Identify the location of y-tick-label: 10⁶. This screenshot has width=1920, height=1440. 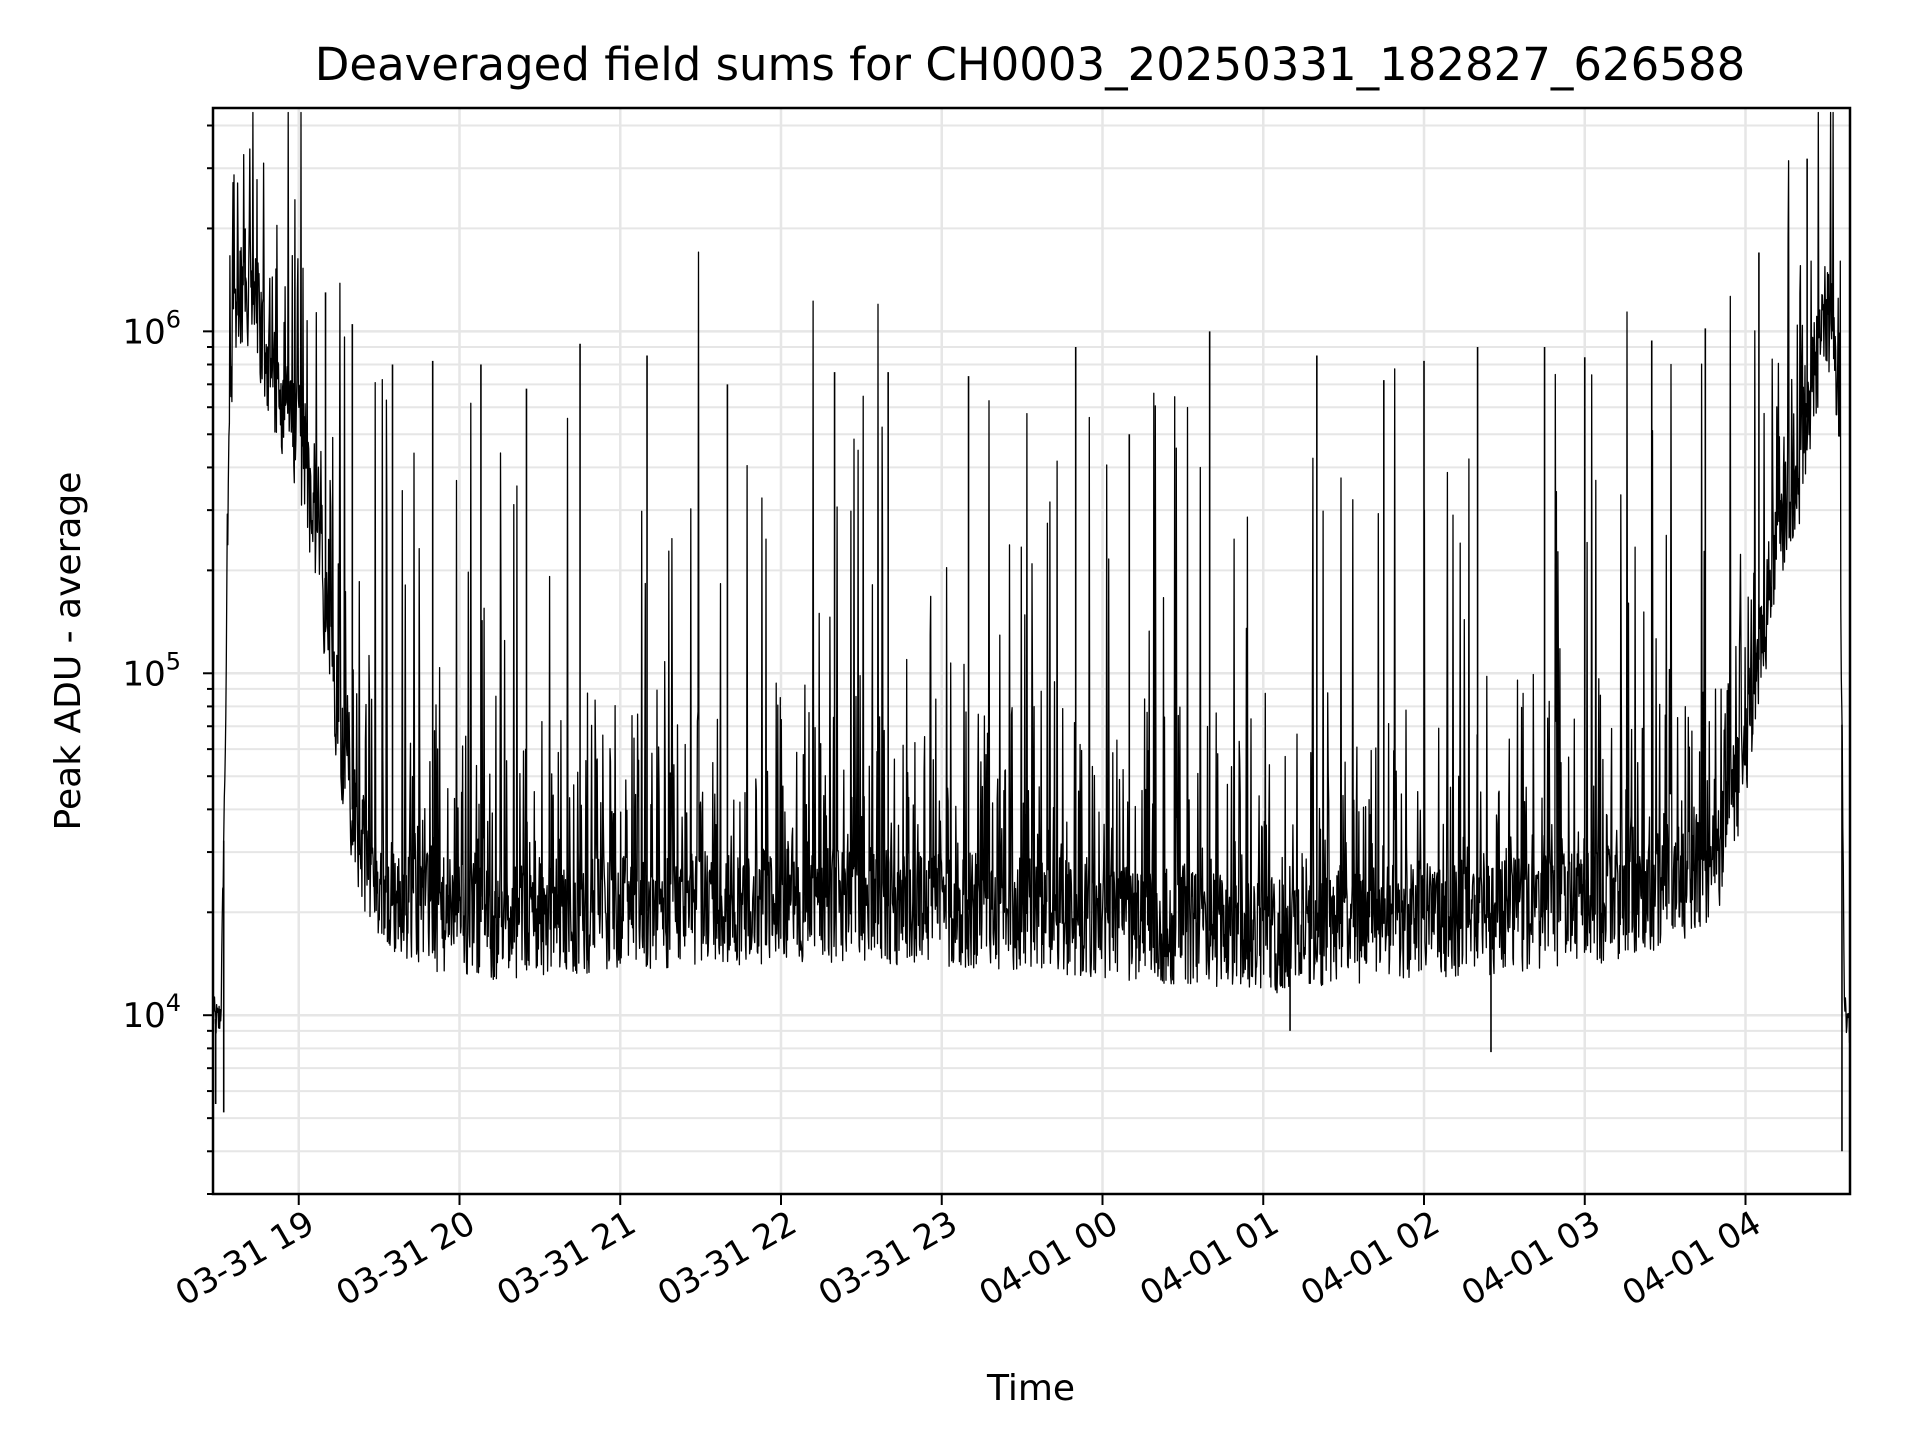
(151, 328).